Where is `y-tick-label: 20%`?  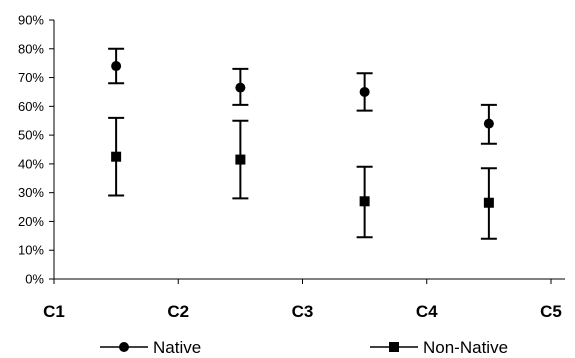 y-tick-label: 20% is located at coordinates (31, 221).